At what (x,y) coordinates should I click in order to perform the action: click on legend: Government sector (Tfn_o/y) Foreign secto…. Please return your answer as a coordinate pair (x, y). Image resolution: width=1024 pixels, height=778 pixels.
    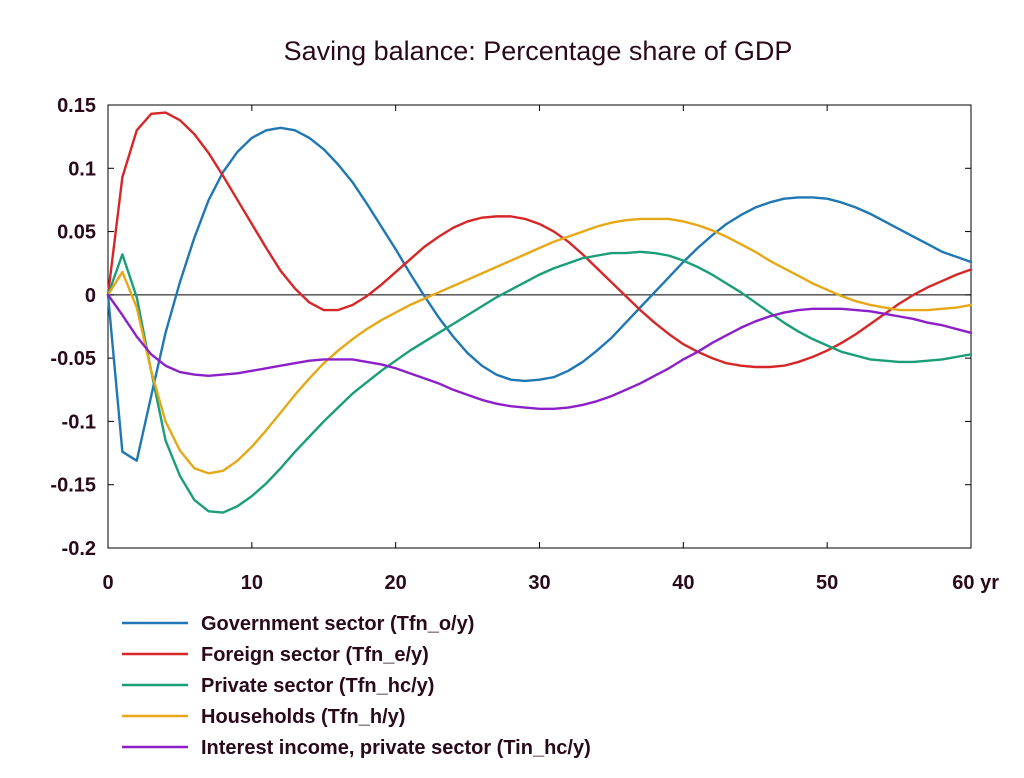
    Looking at the image, I should click on (356, 686).